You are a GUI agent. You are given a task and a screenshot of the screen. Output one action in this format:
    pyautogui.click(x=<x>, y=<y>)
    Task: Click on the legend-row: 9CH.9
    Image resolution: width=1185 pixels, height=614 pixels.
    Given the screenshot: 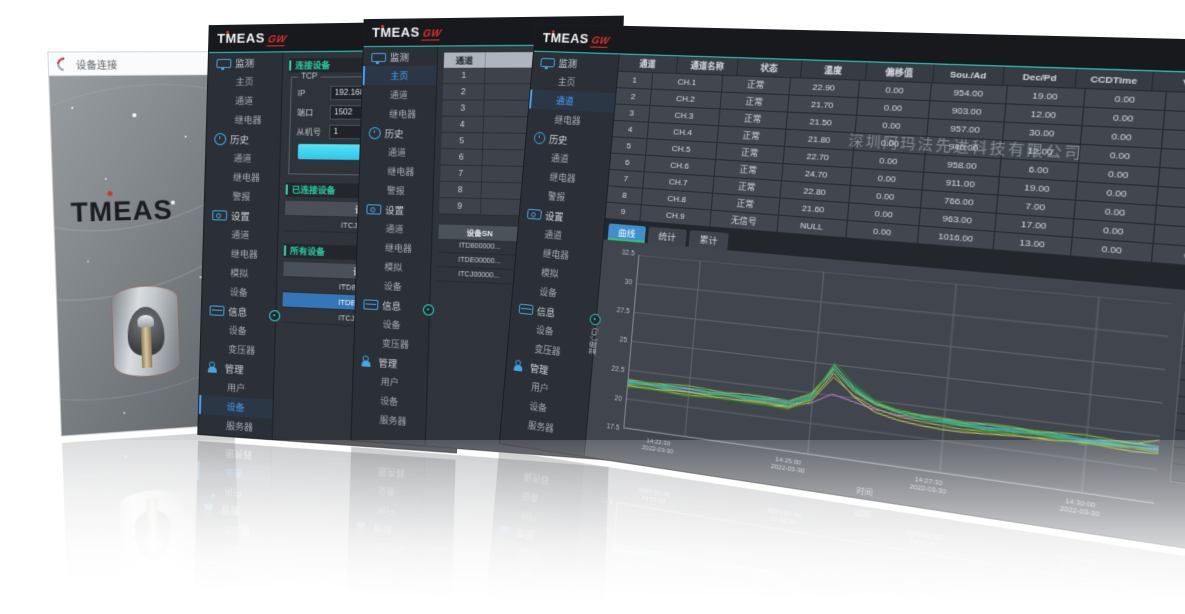 What is the action you would take?
    pyautogui.click(x=1177, y=484)
    